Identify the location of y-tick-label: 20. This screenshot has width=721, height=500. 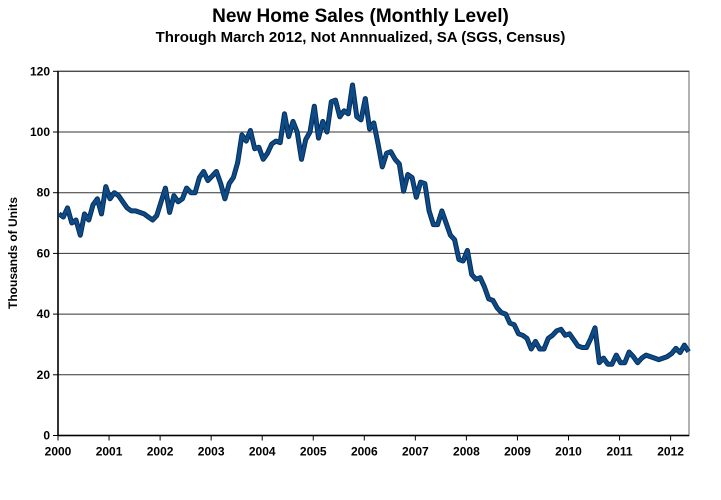
(44, 375).